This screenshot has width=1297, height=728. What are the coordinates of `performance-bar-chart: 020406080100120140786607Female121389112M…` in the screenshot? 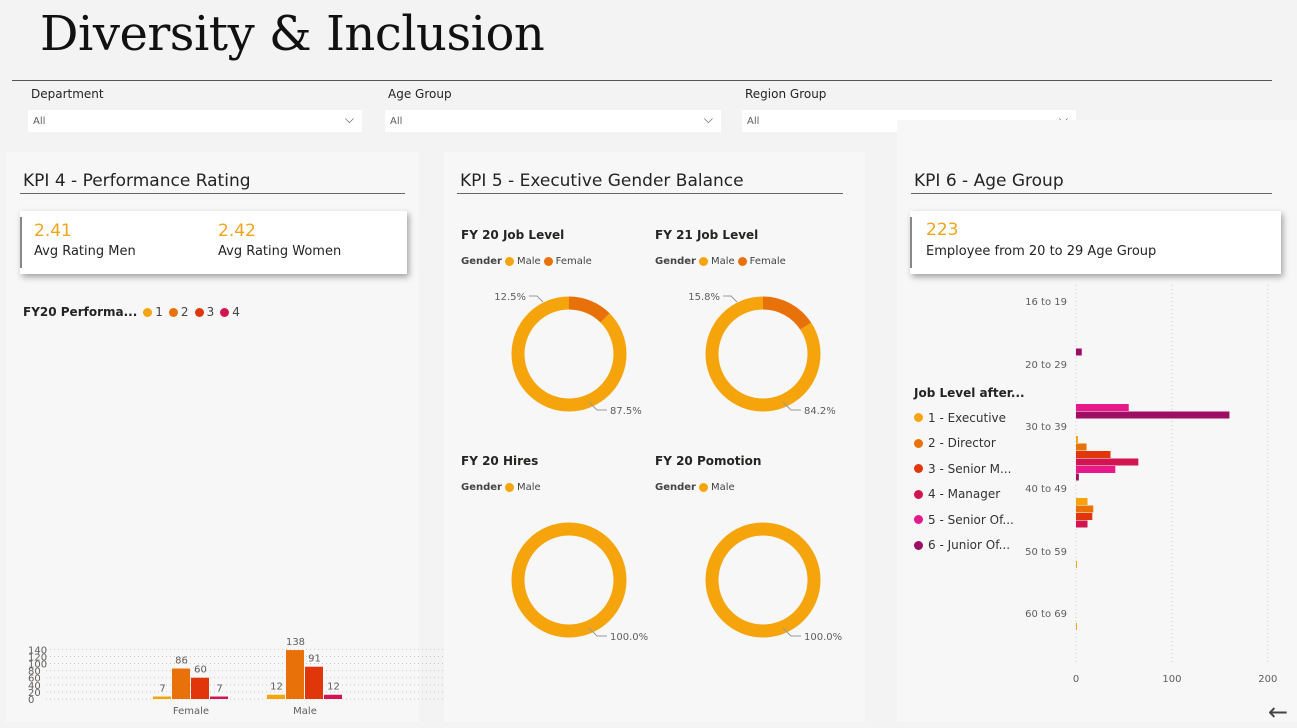 It's located at (237, 677).